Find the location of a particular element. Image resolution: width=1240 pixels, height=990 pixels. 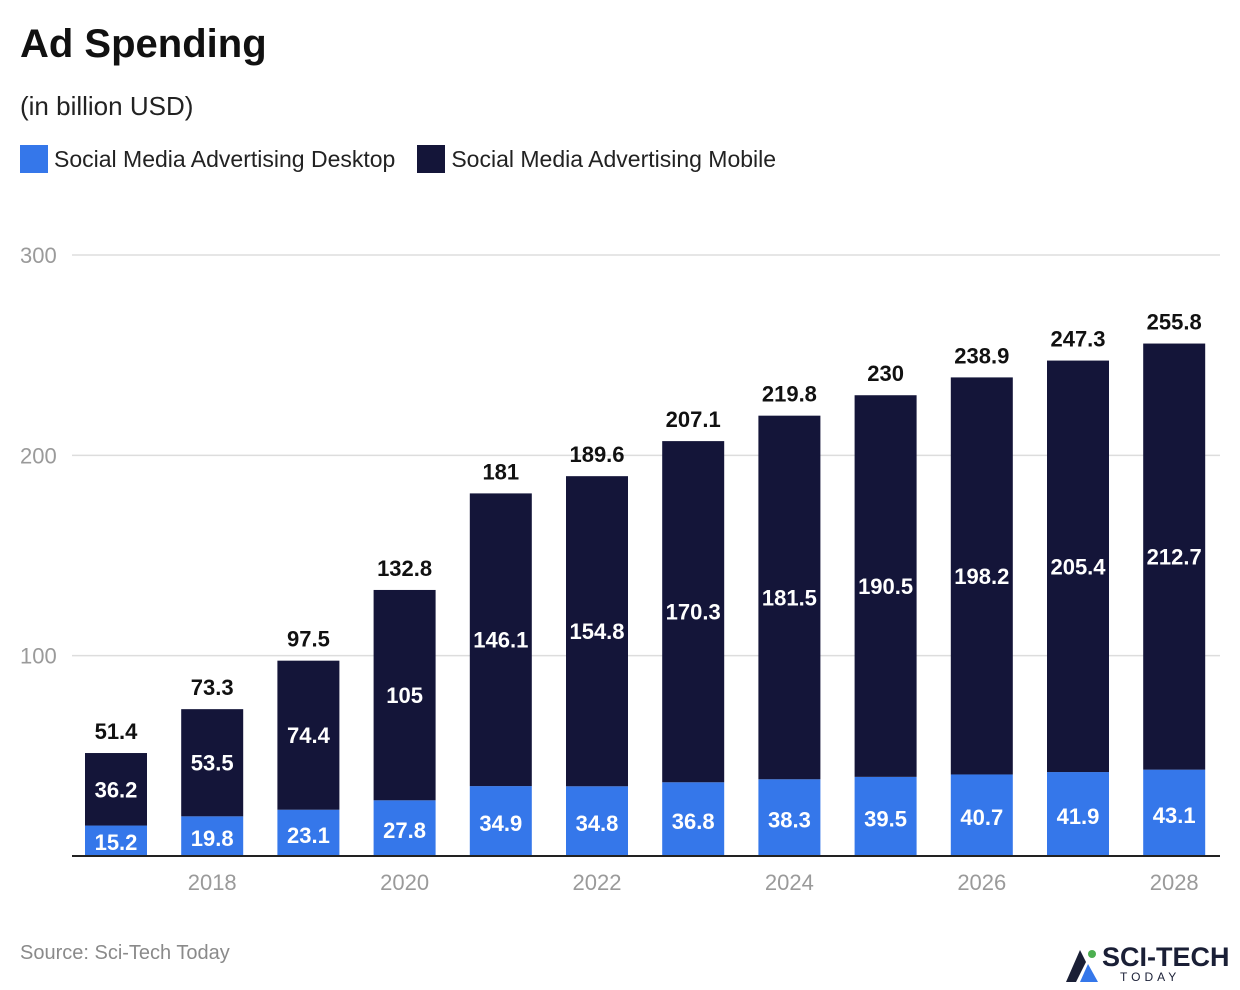

desktop-value-label: 36.8 is located at coordinates (693, 821).